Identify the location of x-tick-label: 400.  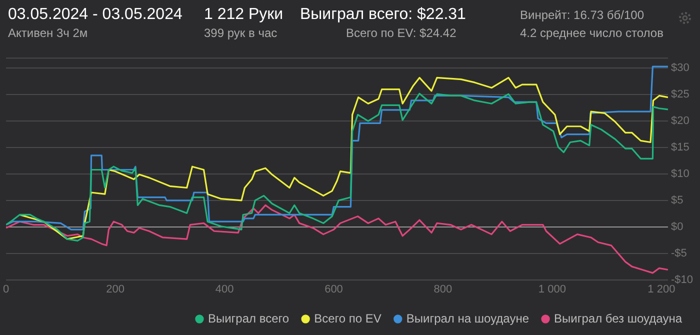
(224, 289).